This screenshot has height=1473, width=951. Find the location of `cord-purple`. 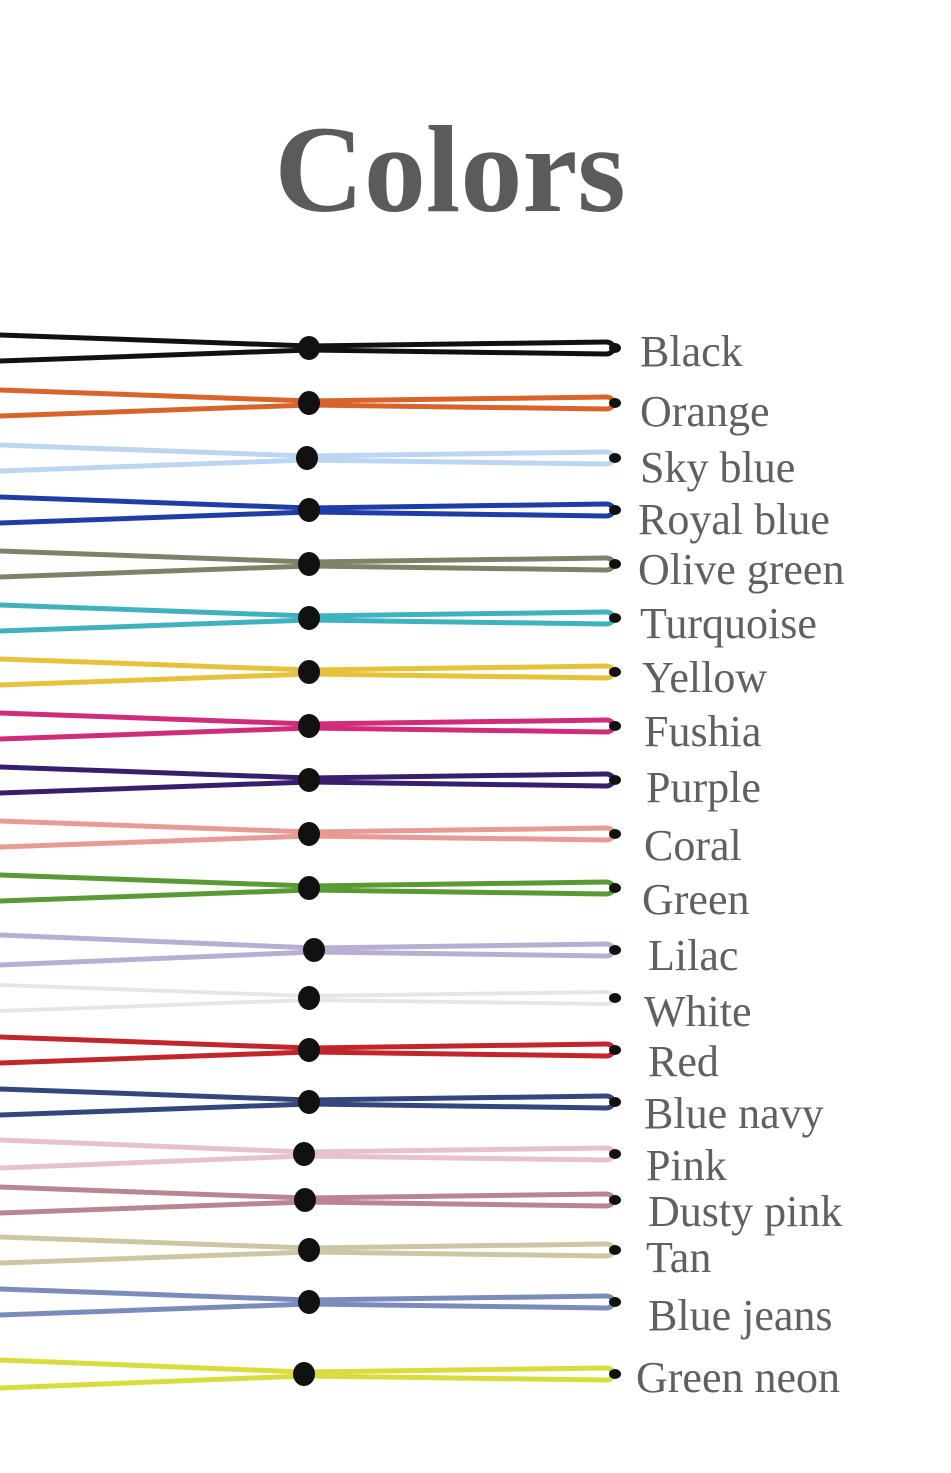

cord-purple is located at coordinates (310, 780).